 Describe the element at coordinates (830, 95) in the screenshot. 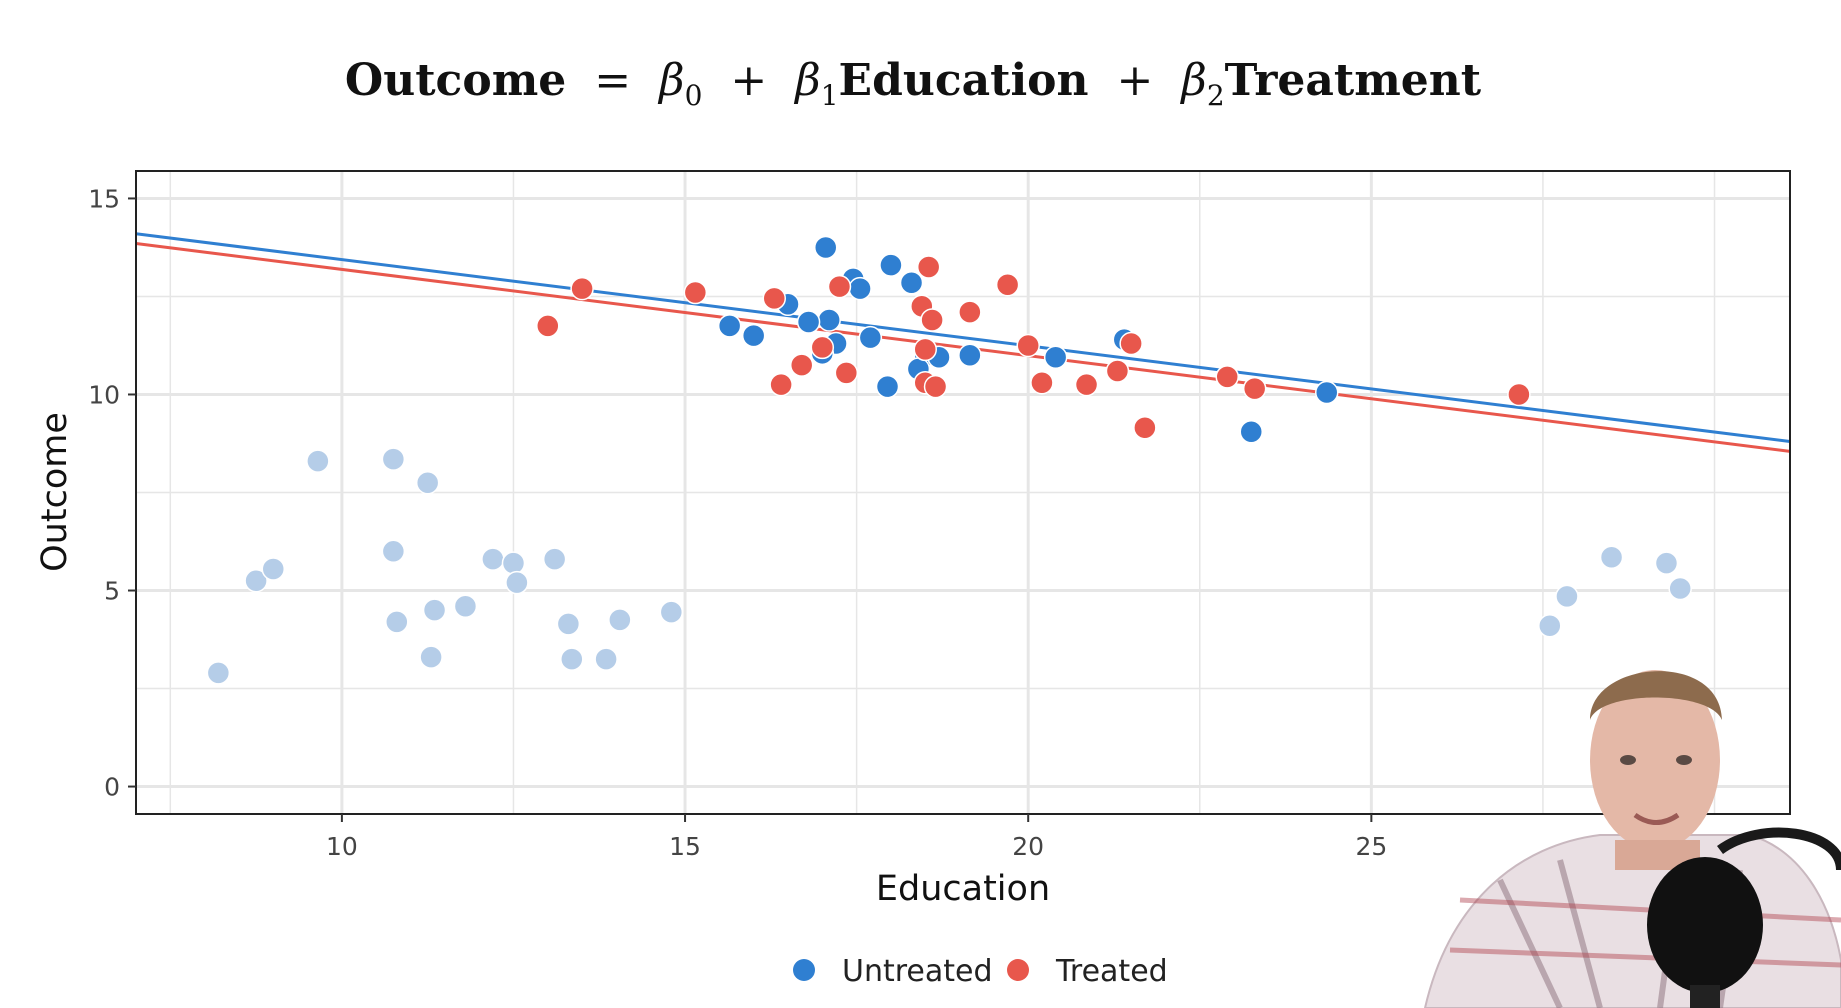

I see `equation-sub1: 1` at that location.